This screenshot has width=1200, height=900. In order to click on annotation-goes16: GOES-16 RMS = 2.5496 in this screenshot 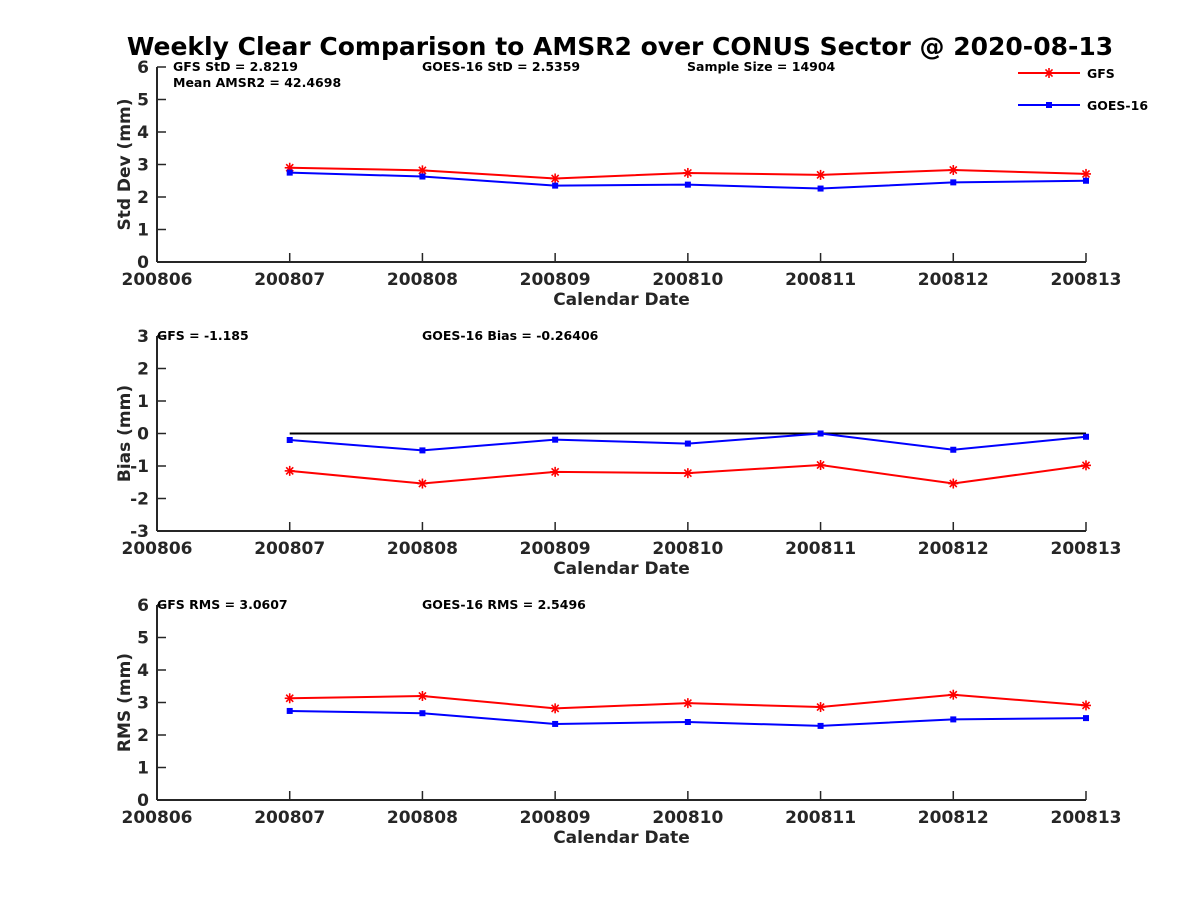, I will do `click(504, 604)`.